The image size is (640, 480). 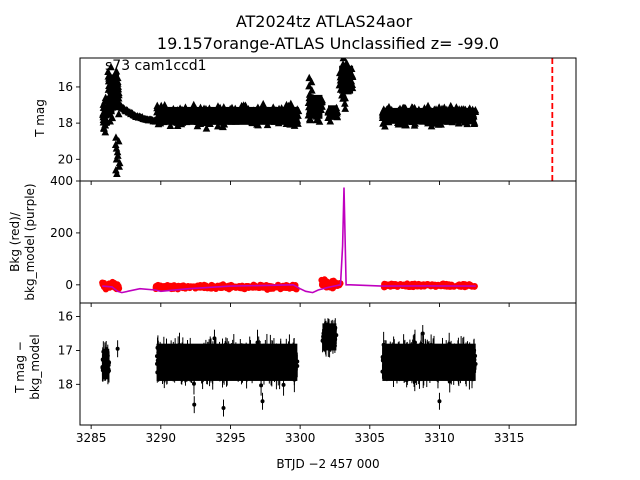 I want to click on bkg-points, so click(x=288, y=284).